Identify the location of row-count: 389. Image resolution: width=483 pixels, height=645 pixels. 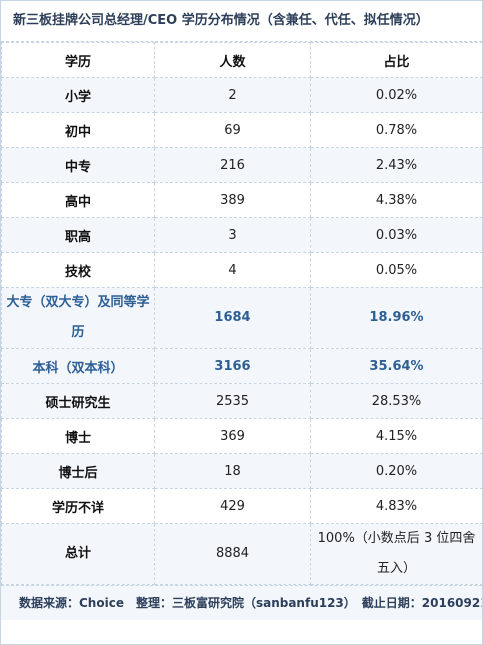
(232, 200).